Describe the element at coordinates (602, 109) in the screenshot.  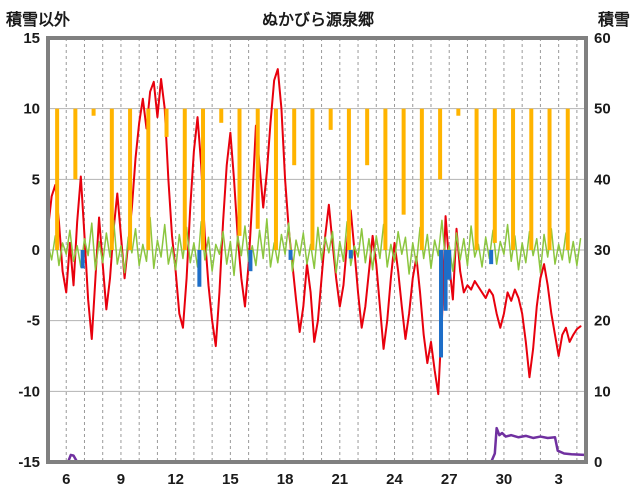
I see `right-axis-tick: 50` at that location.